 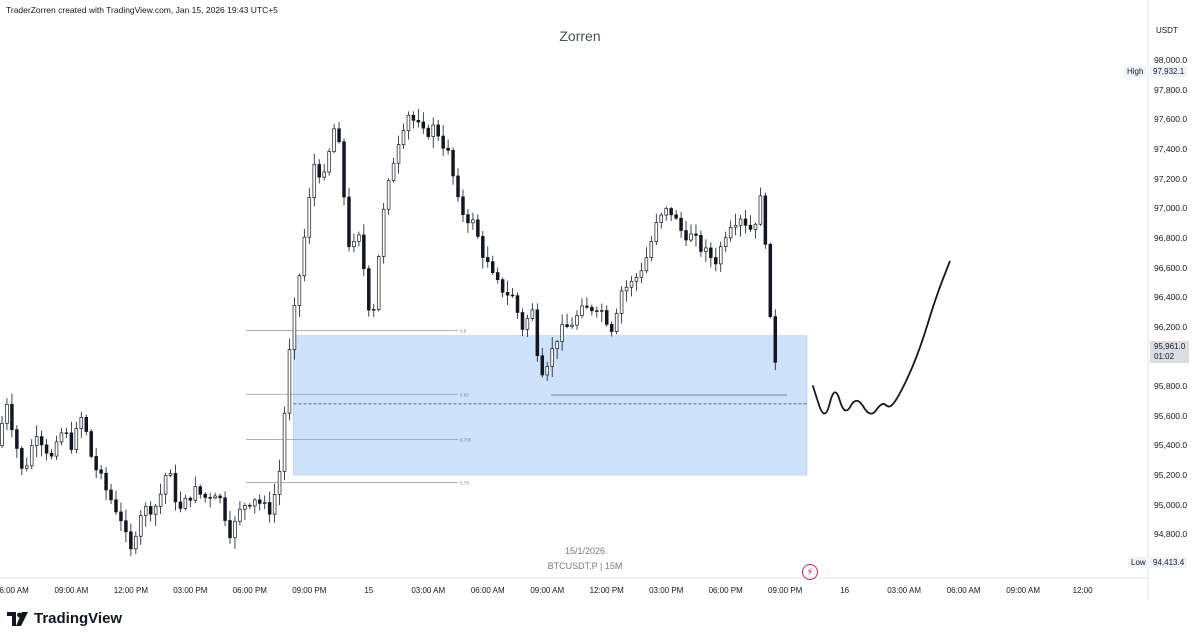 I want to click on projection-path, so click(x=881, y=337).